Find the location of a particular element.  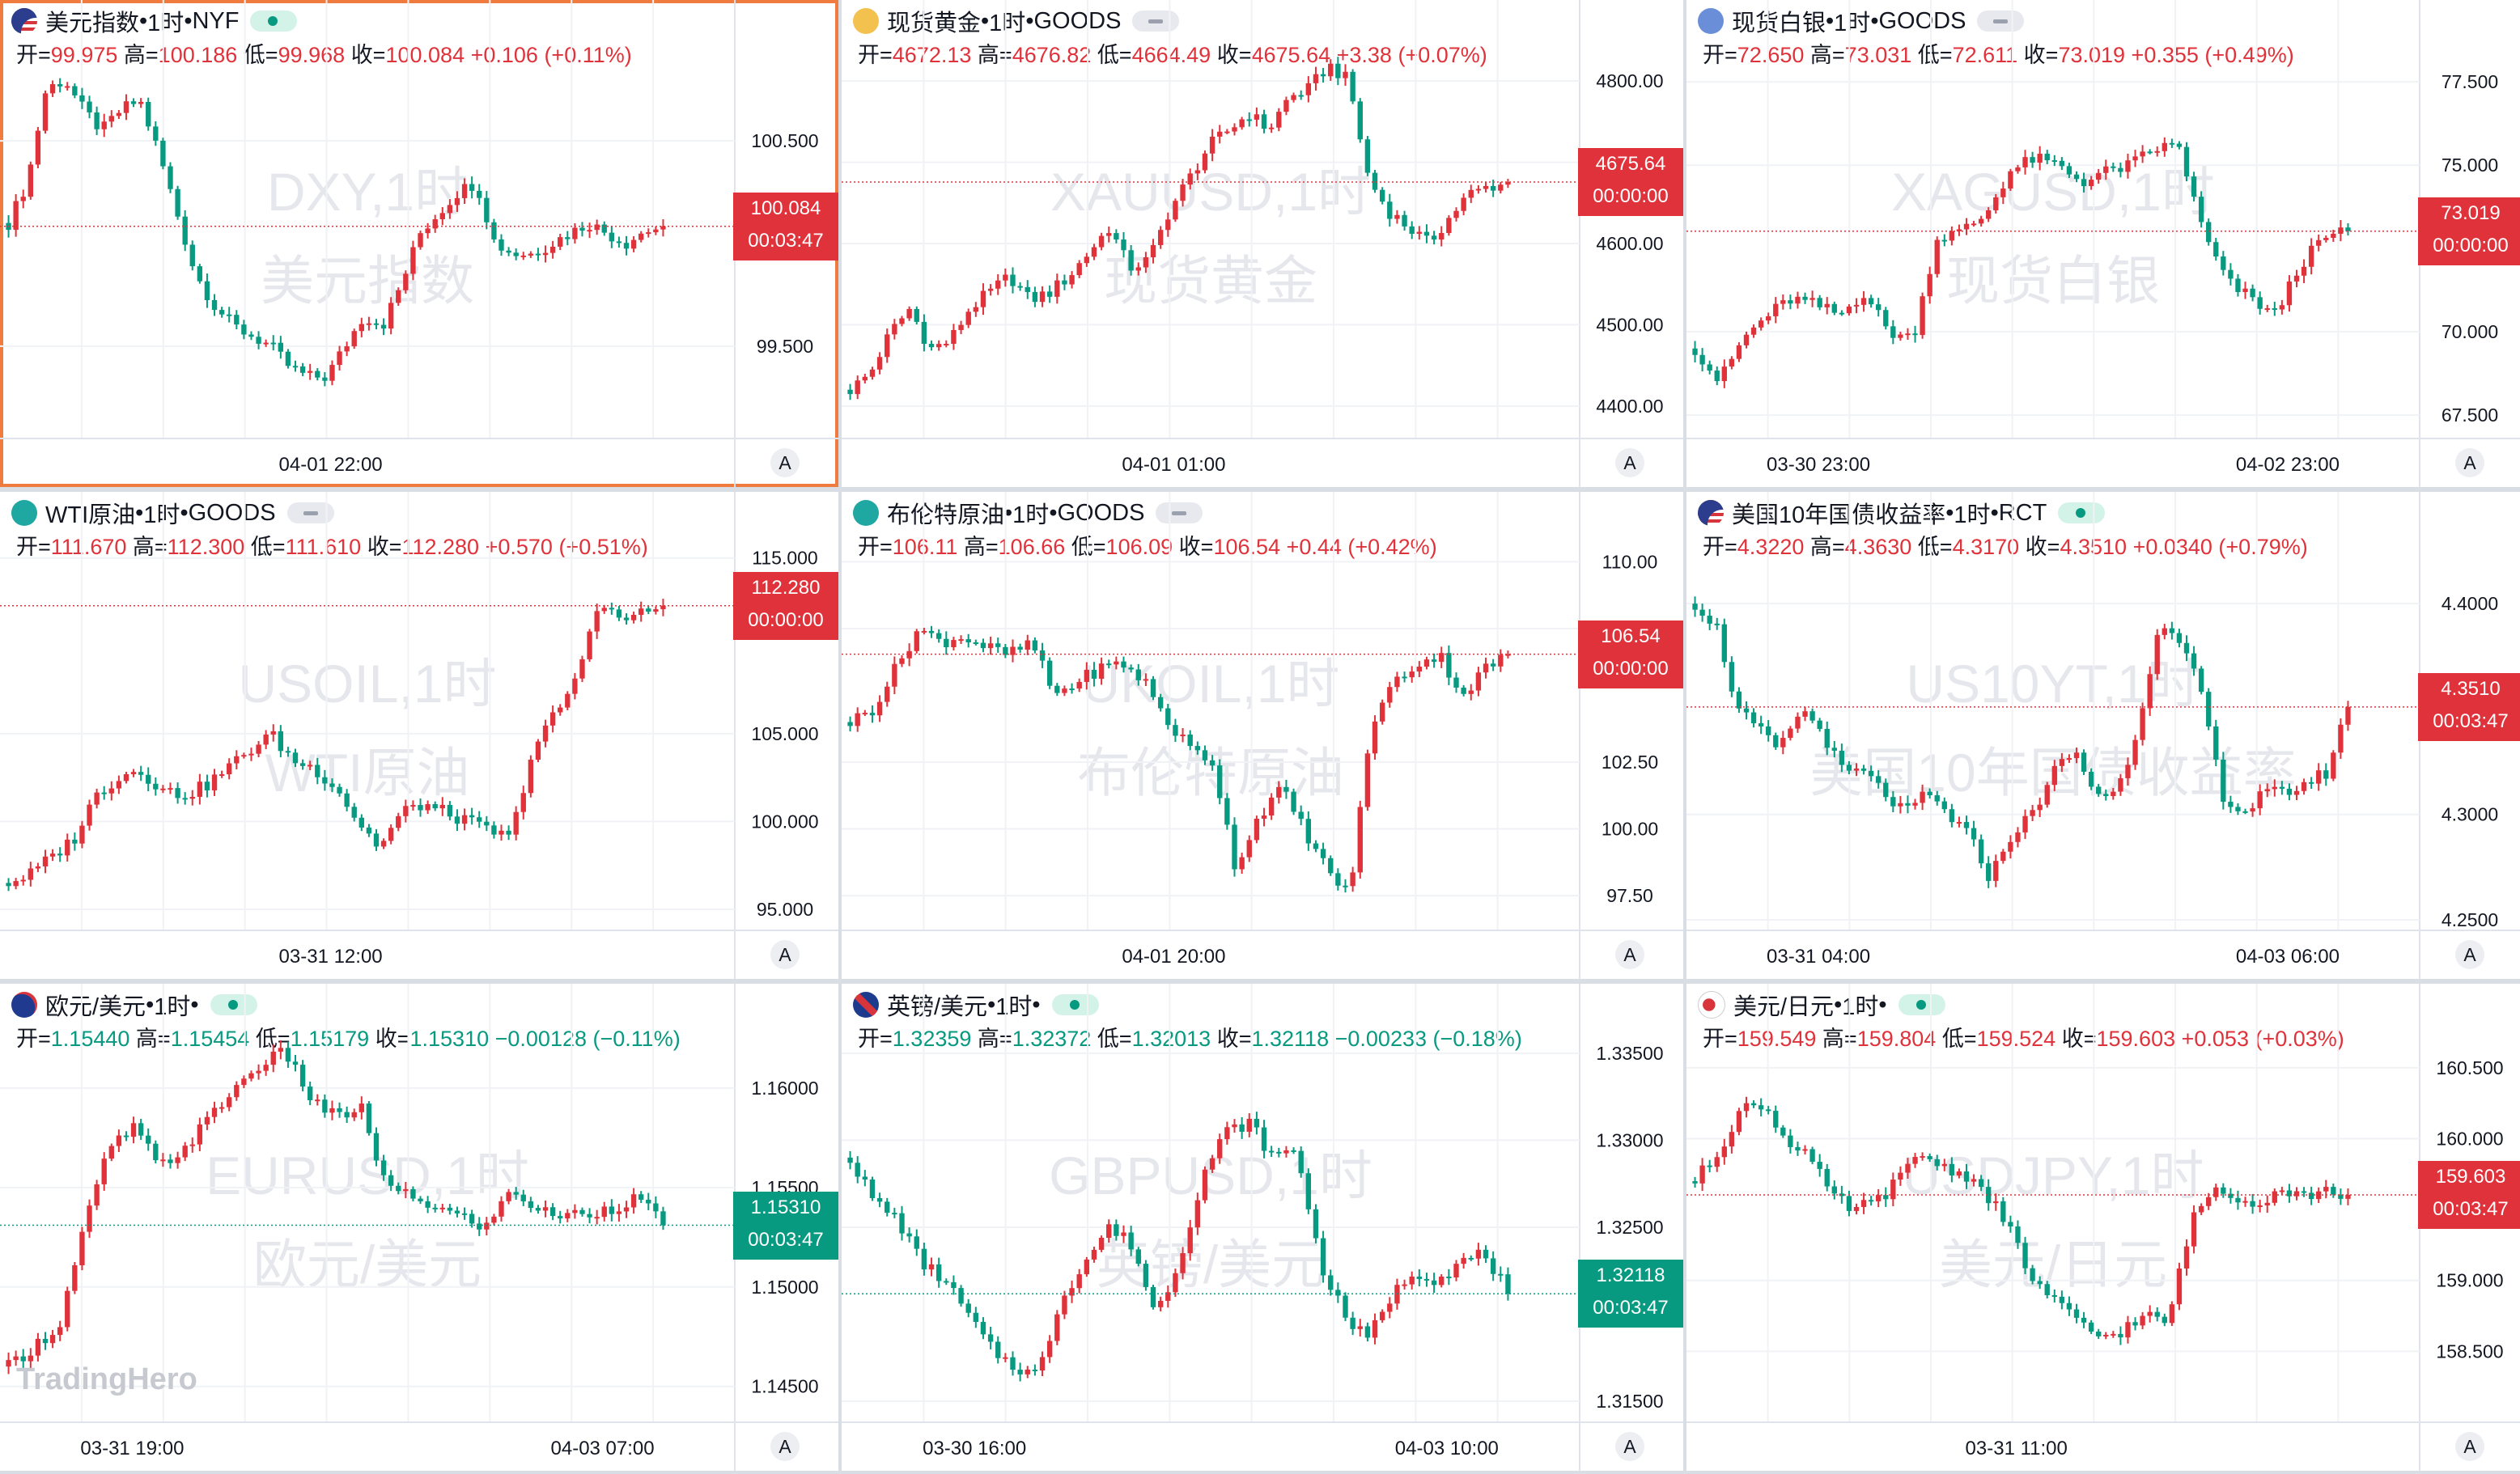

y-tick-label: 160.500 is located at coordinates (2469, 1068).